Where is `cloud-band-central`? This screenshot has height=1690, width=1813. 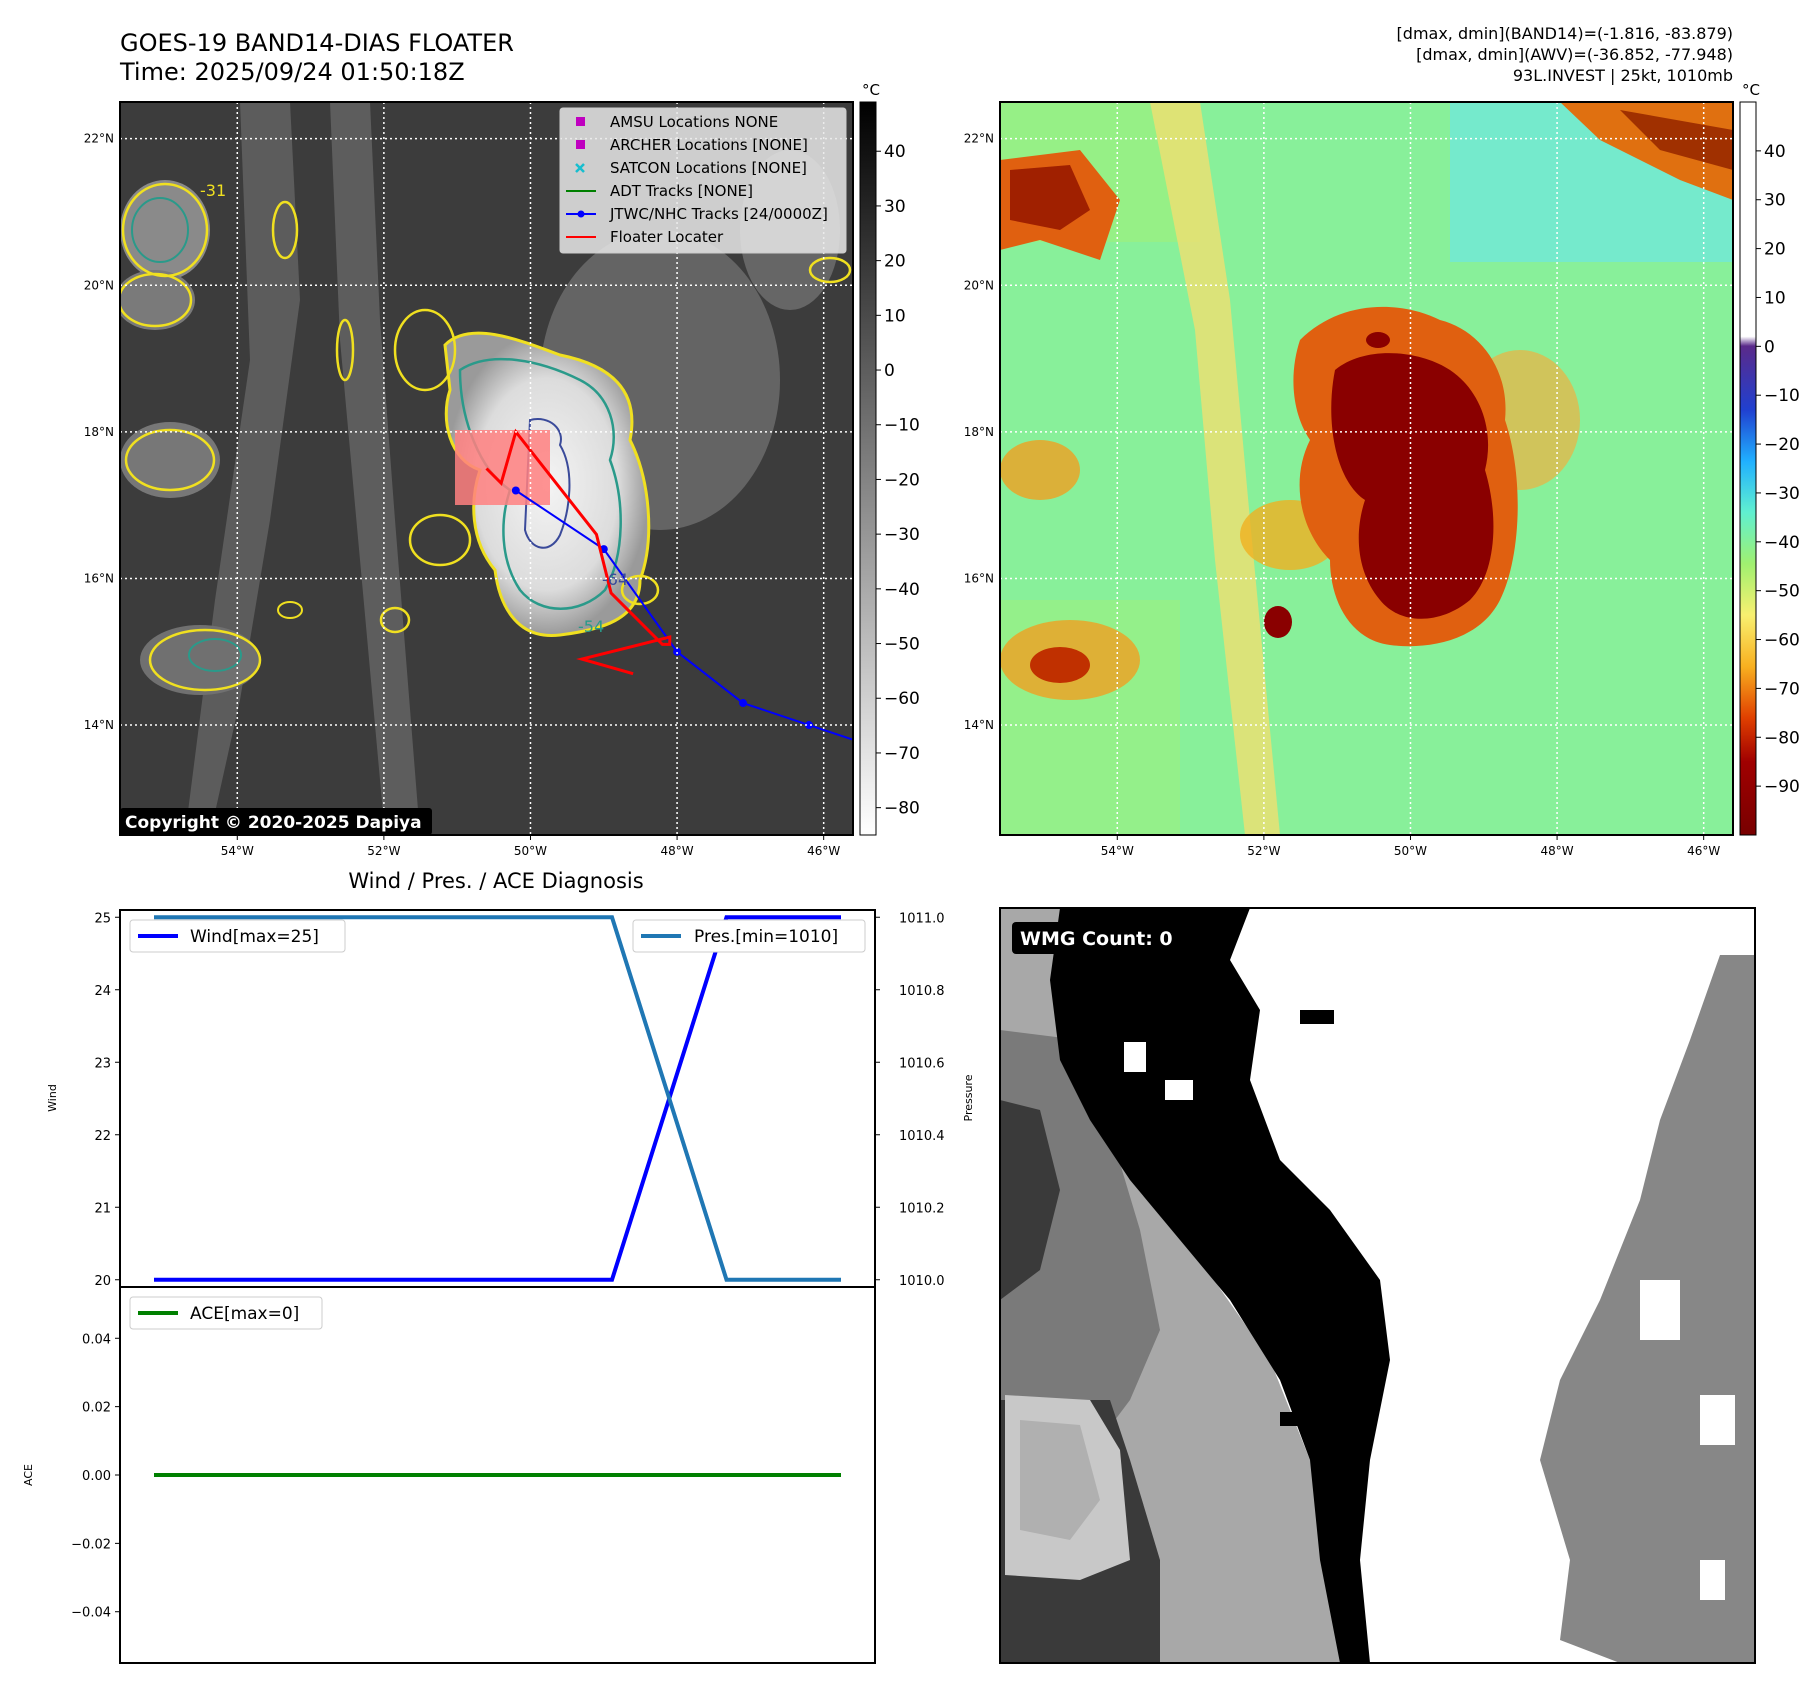 cloud-band-central is located at coordinates (375, 468).